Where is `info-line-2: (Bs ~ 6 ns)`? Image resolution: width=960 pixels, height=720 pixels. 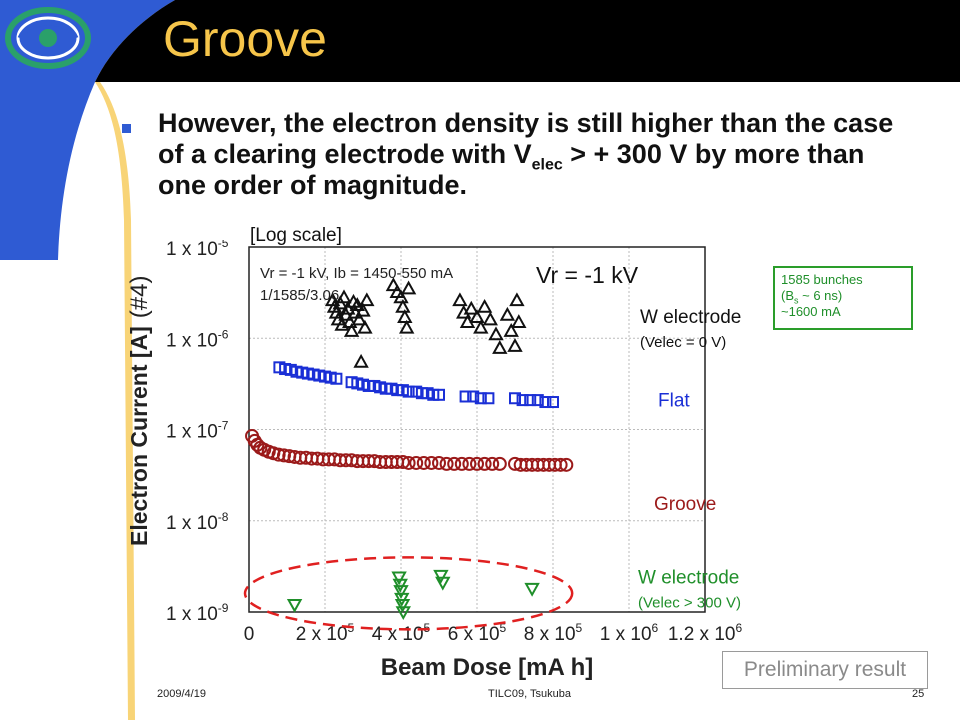 info-line-2: (Bs ~ 6 ns) is located at coordinates (843, 297).